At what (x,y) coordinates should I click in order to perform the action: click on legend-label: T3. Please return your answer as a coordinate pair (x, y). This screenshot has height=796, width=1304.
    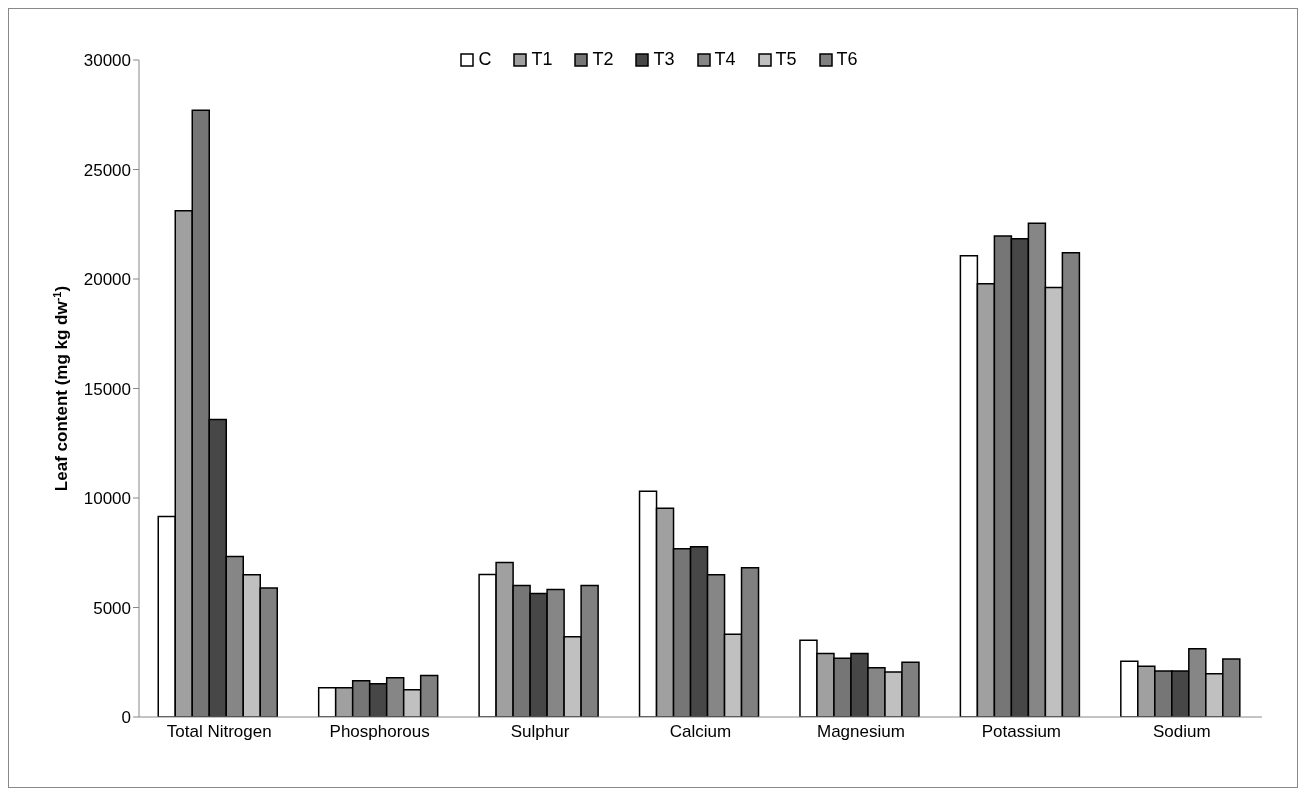
    Looking at the image, I should click on (663, 59).